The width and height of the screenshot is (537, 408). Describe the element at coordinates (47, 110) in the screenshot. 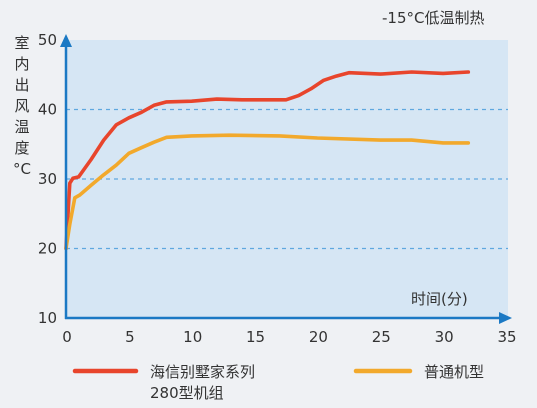

I see `y-tick-label: 40` at that location.